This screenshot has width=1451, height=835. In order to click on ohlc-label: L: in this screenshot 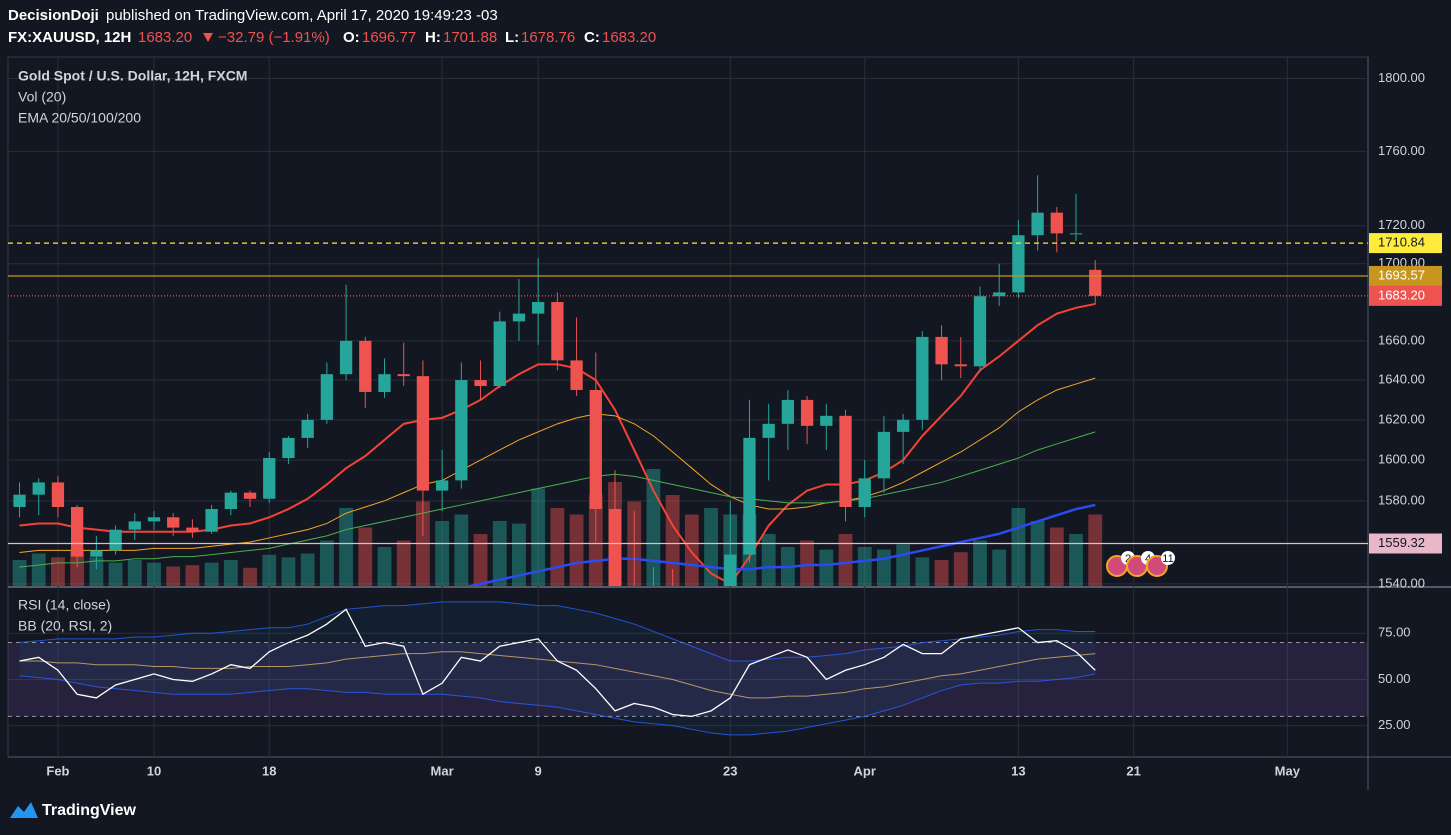, I will do `click(512, 37)`.